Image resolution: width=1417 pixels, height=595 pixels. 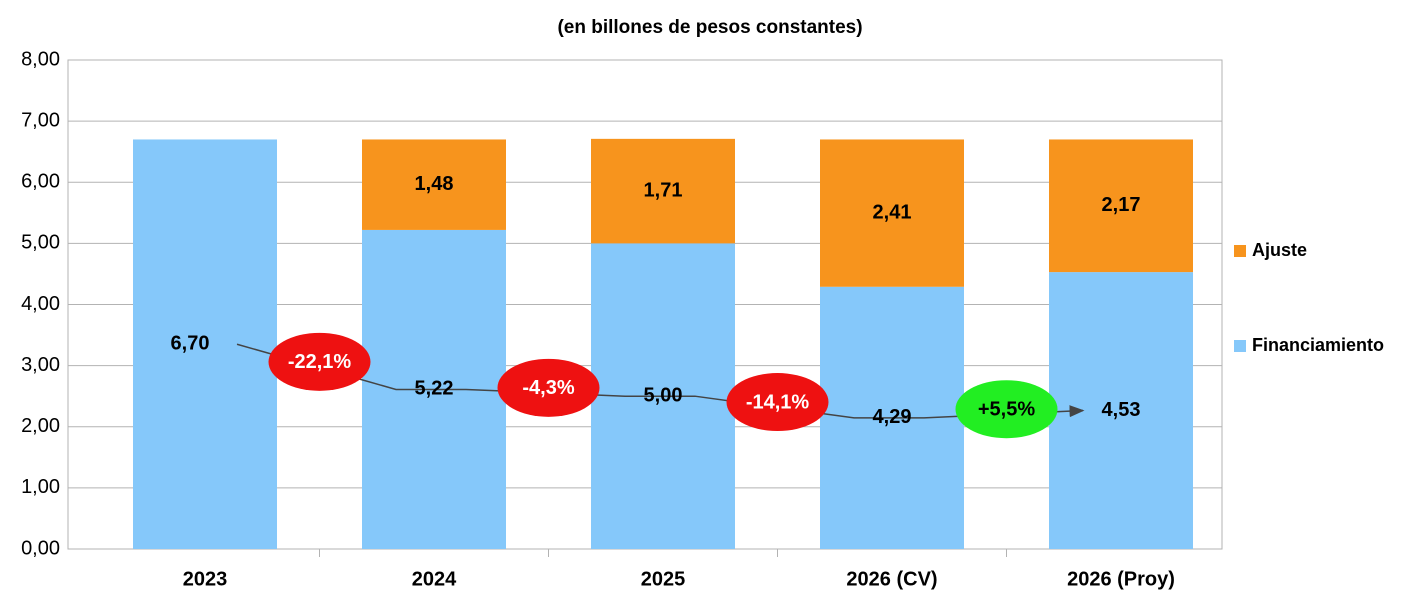 What do you see at coordinates (40, 182) in the screenshot?
I see `y-tick-label: 6,00` at bounding box center [40, 182].